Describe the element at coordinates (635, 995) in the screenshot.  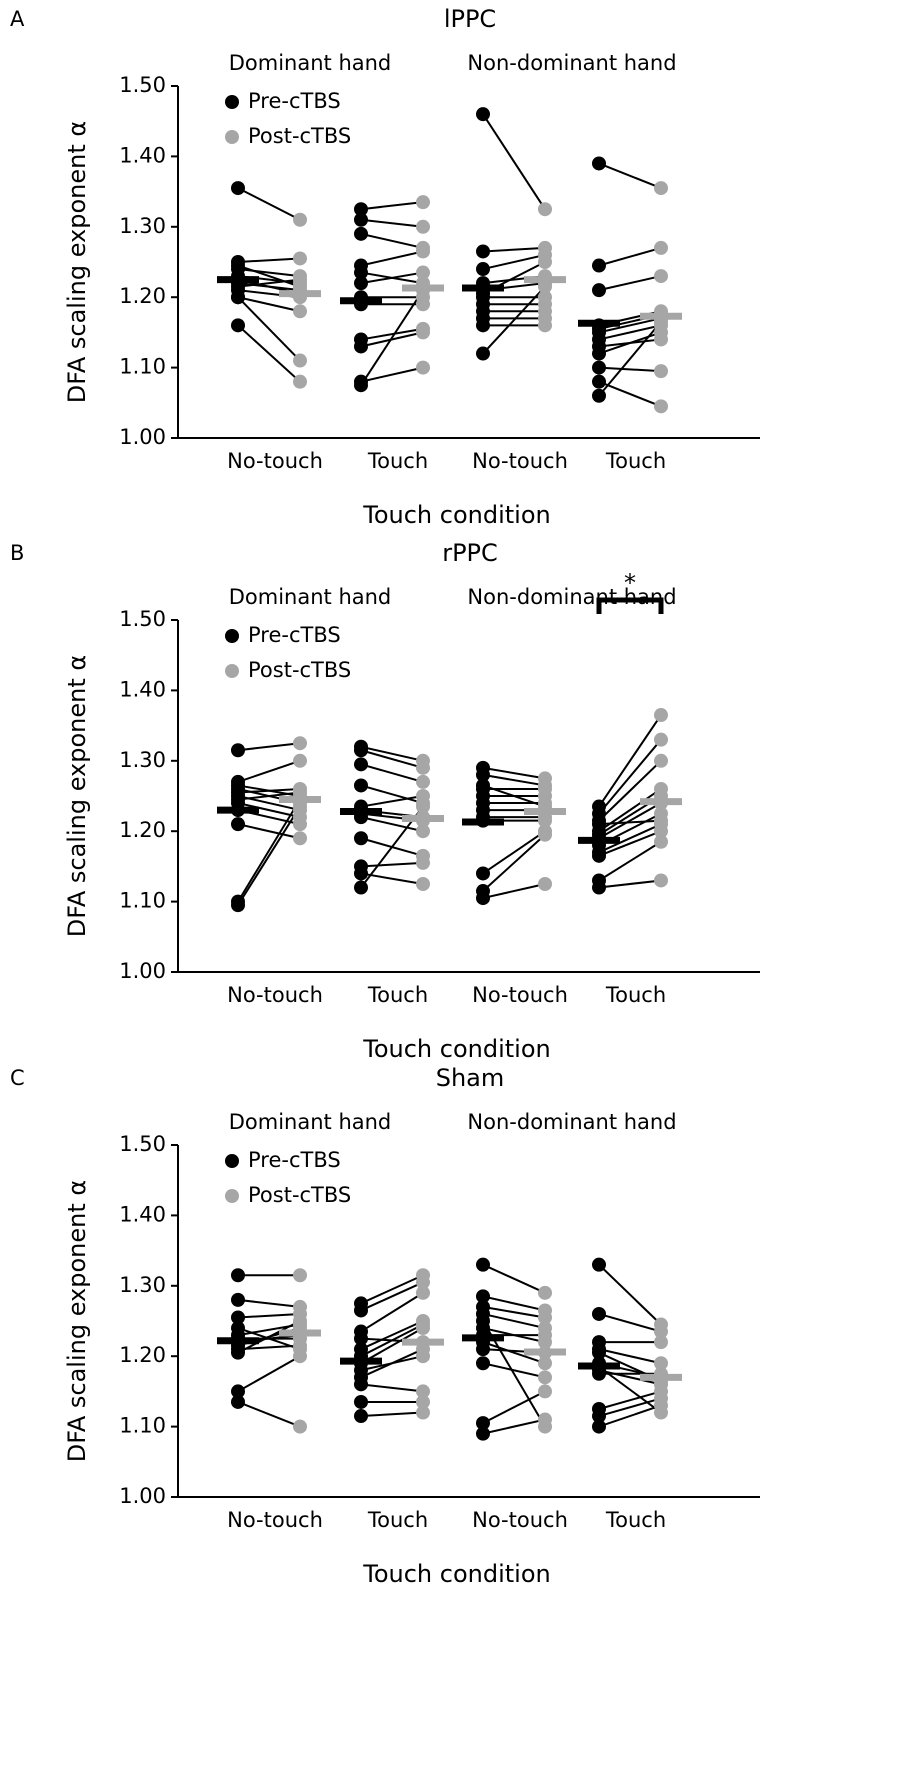
I see `x-tick-label: Touch` at that location.